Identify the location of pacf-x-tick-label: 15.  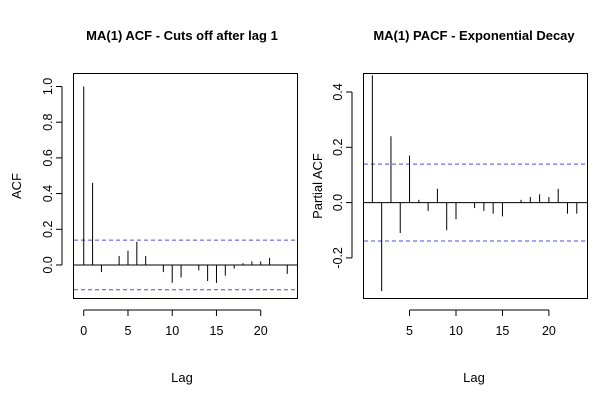
(502, 331).